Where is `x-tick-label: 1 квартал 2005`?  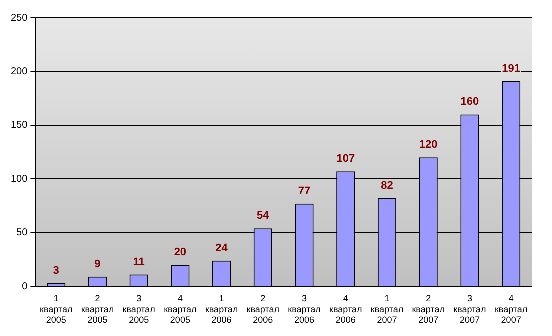 x-tick-label: 1 квартал 2005 is located at coordinates (56, 309).